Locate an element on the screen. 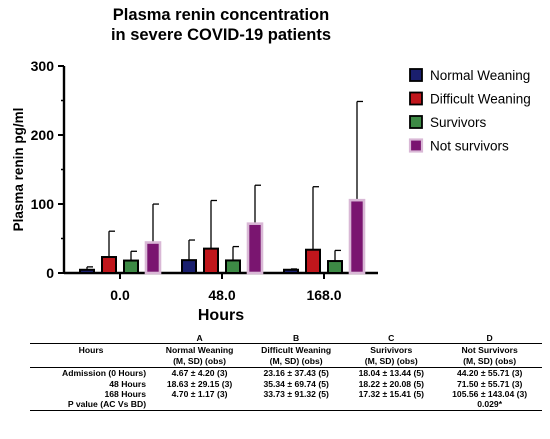 Image resolution: width=550 pixels, height=439 pixels. row-label: P value (AC Vs BD) is located at coordinates (91, 405).